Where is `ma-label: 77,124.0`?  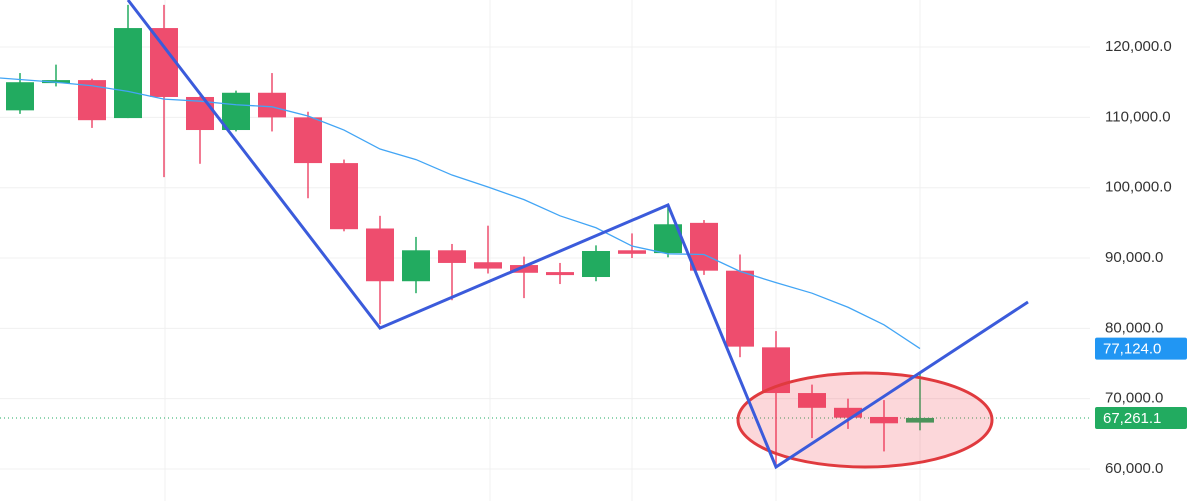
ma-label: 77,124.0 is located at coordinates (1132, 349).